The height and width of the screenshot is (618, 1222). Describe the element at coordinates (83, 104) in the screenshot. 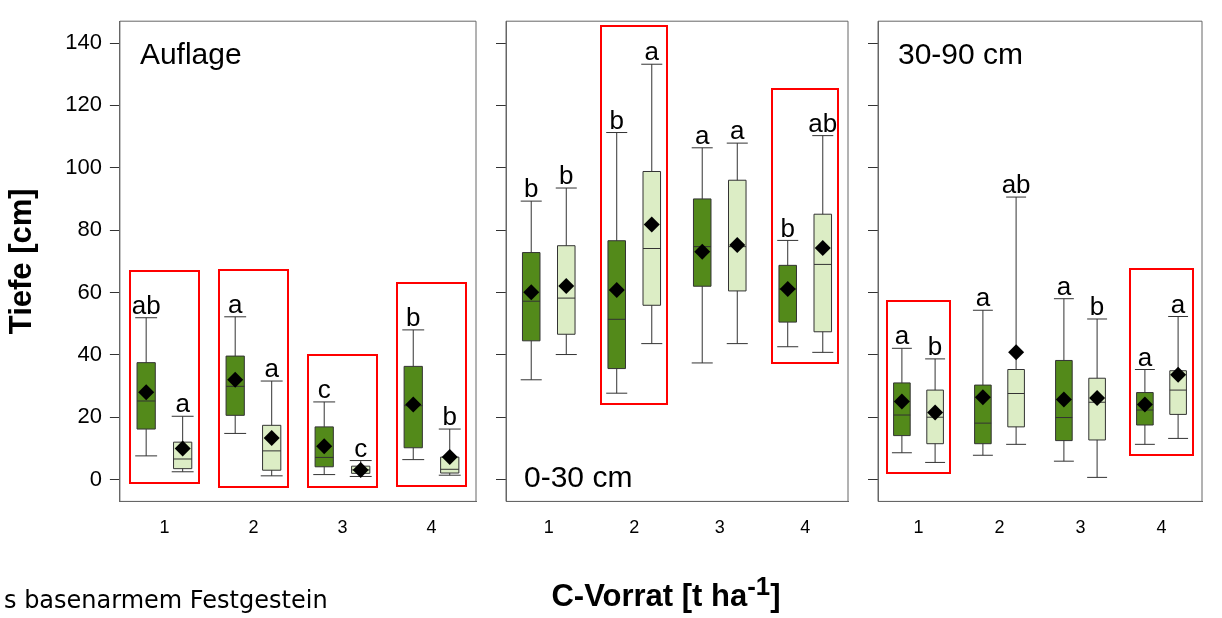

I see `y-tick-label: 120` at that location.